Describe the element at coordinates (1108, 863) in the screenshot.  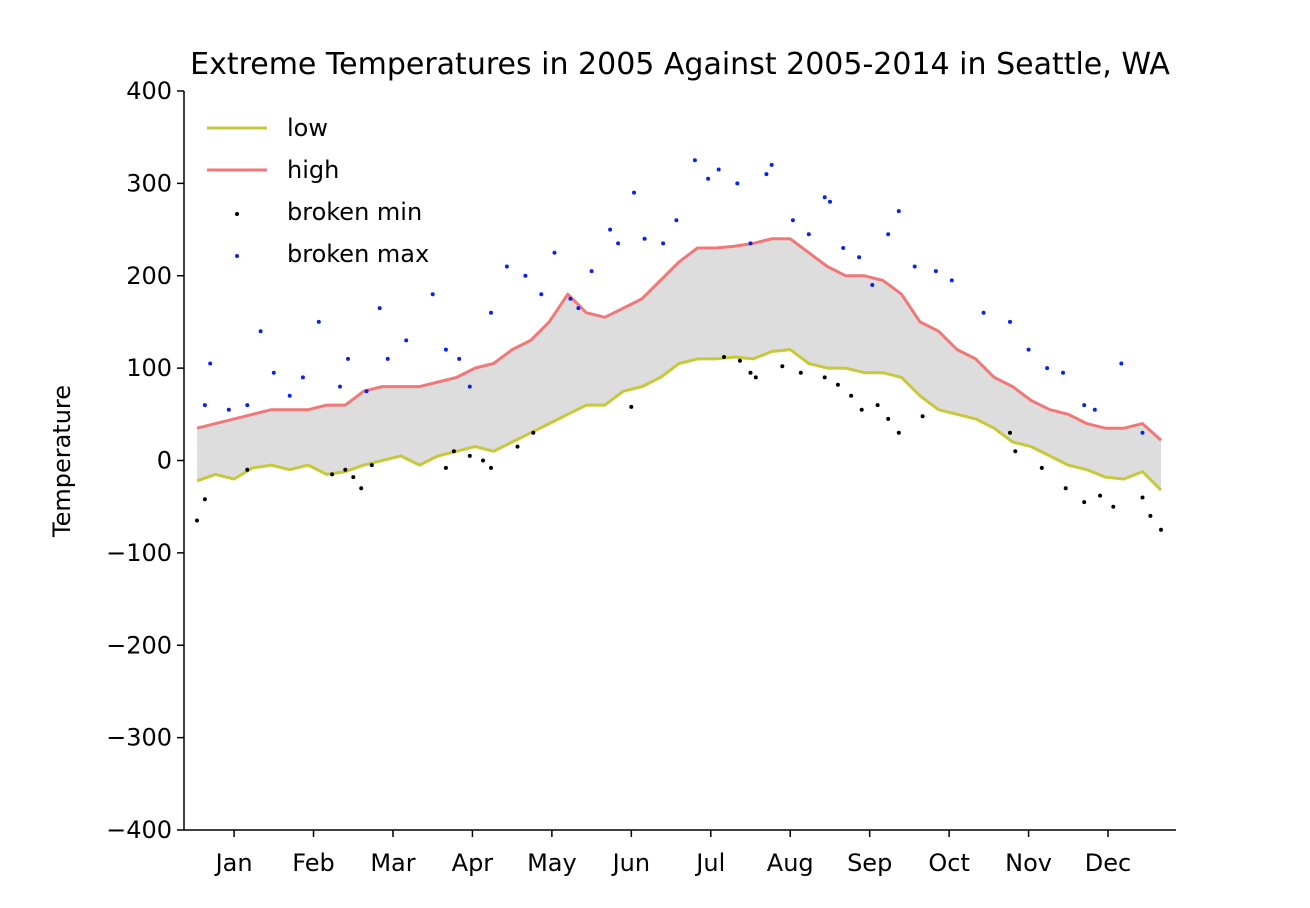
I see `x-tick-label: Dec` at that location.